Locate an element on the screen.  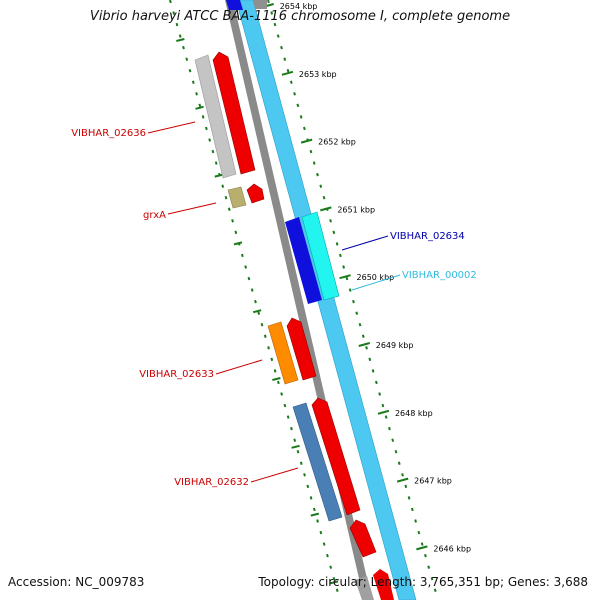
gene-block-blue is located at coordinates (303, 260).